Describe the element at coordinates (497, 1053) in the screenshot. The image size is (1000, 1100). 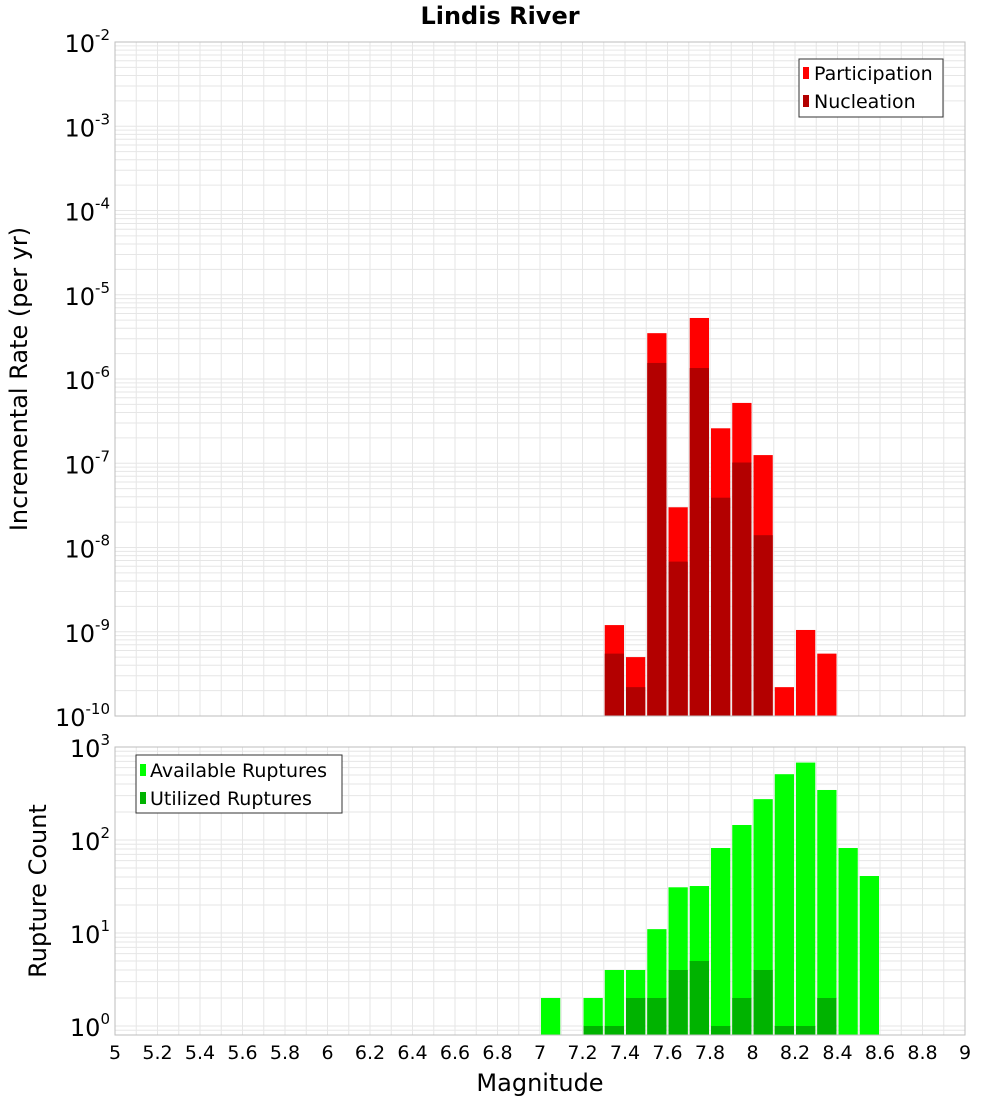
I see `x-tick-label: 6.8` at that location.